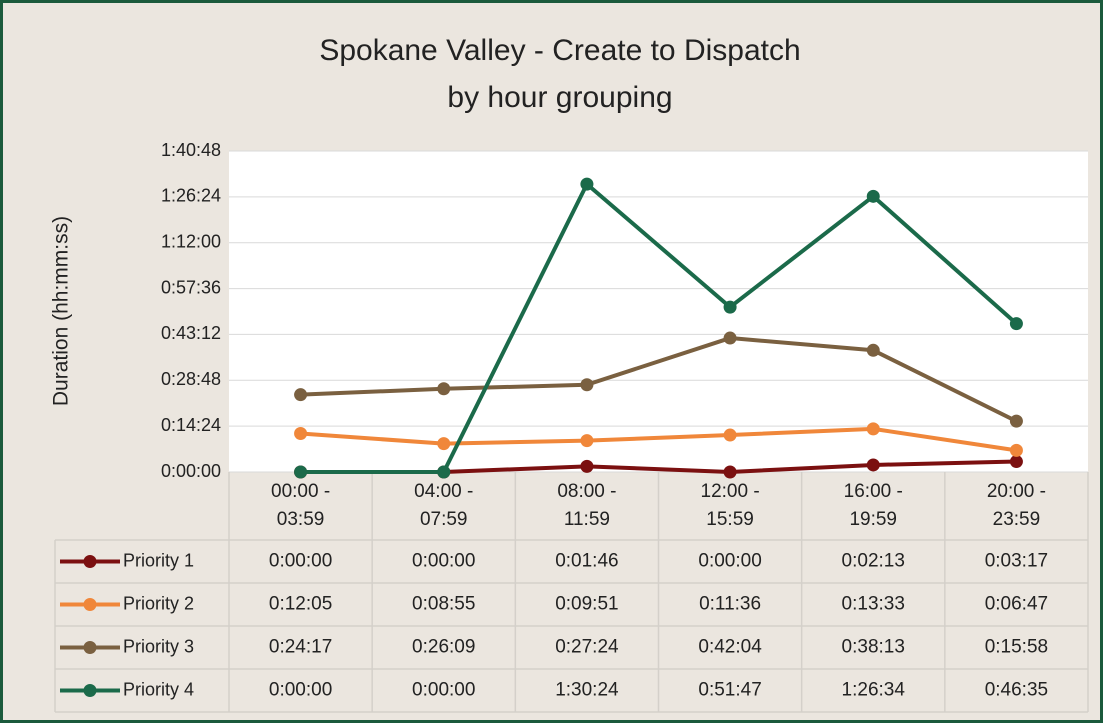 Image resolution: width=1103 pixels, height=723 pixels. What do you see at coordinates (191, 196) in the screenshot?
I see `y-tick-label: 1:26:24` at bounding box center [191, 196].